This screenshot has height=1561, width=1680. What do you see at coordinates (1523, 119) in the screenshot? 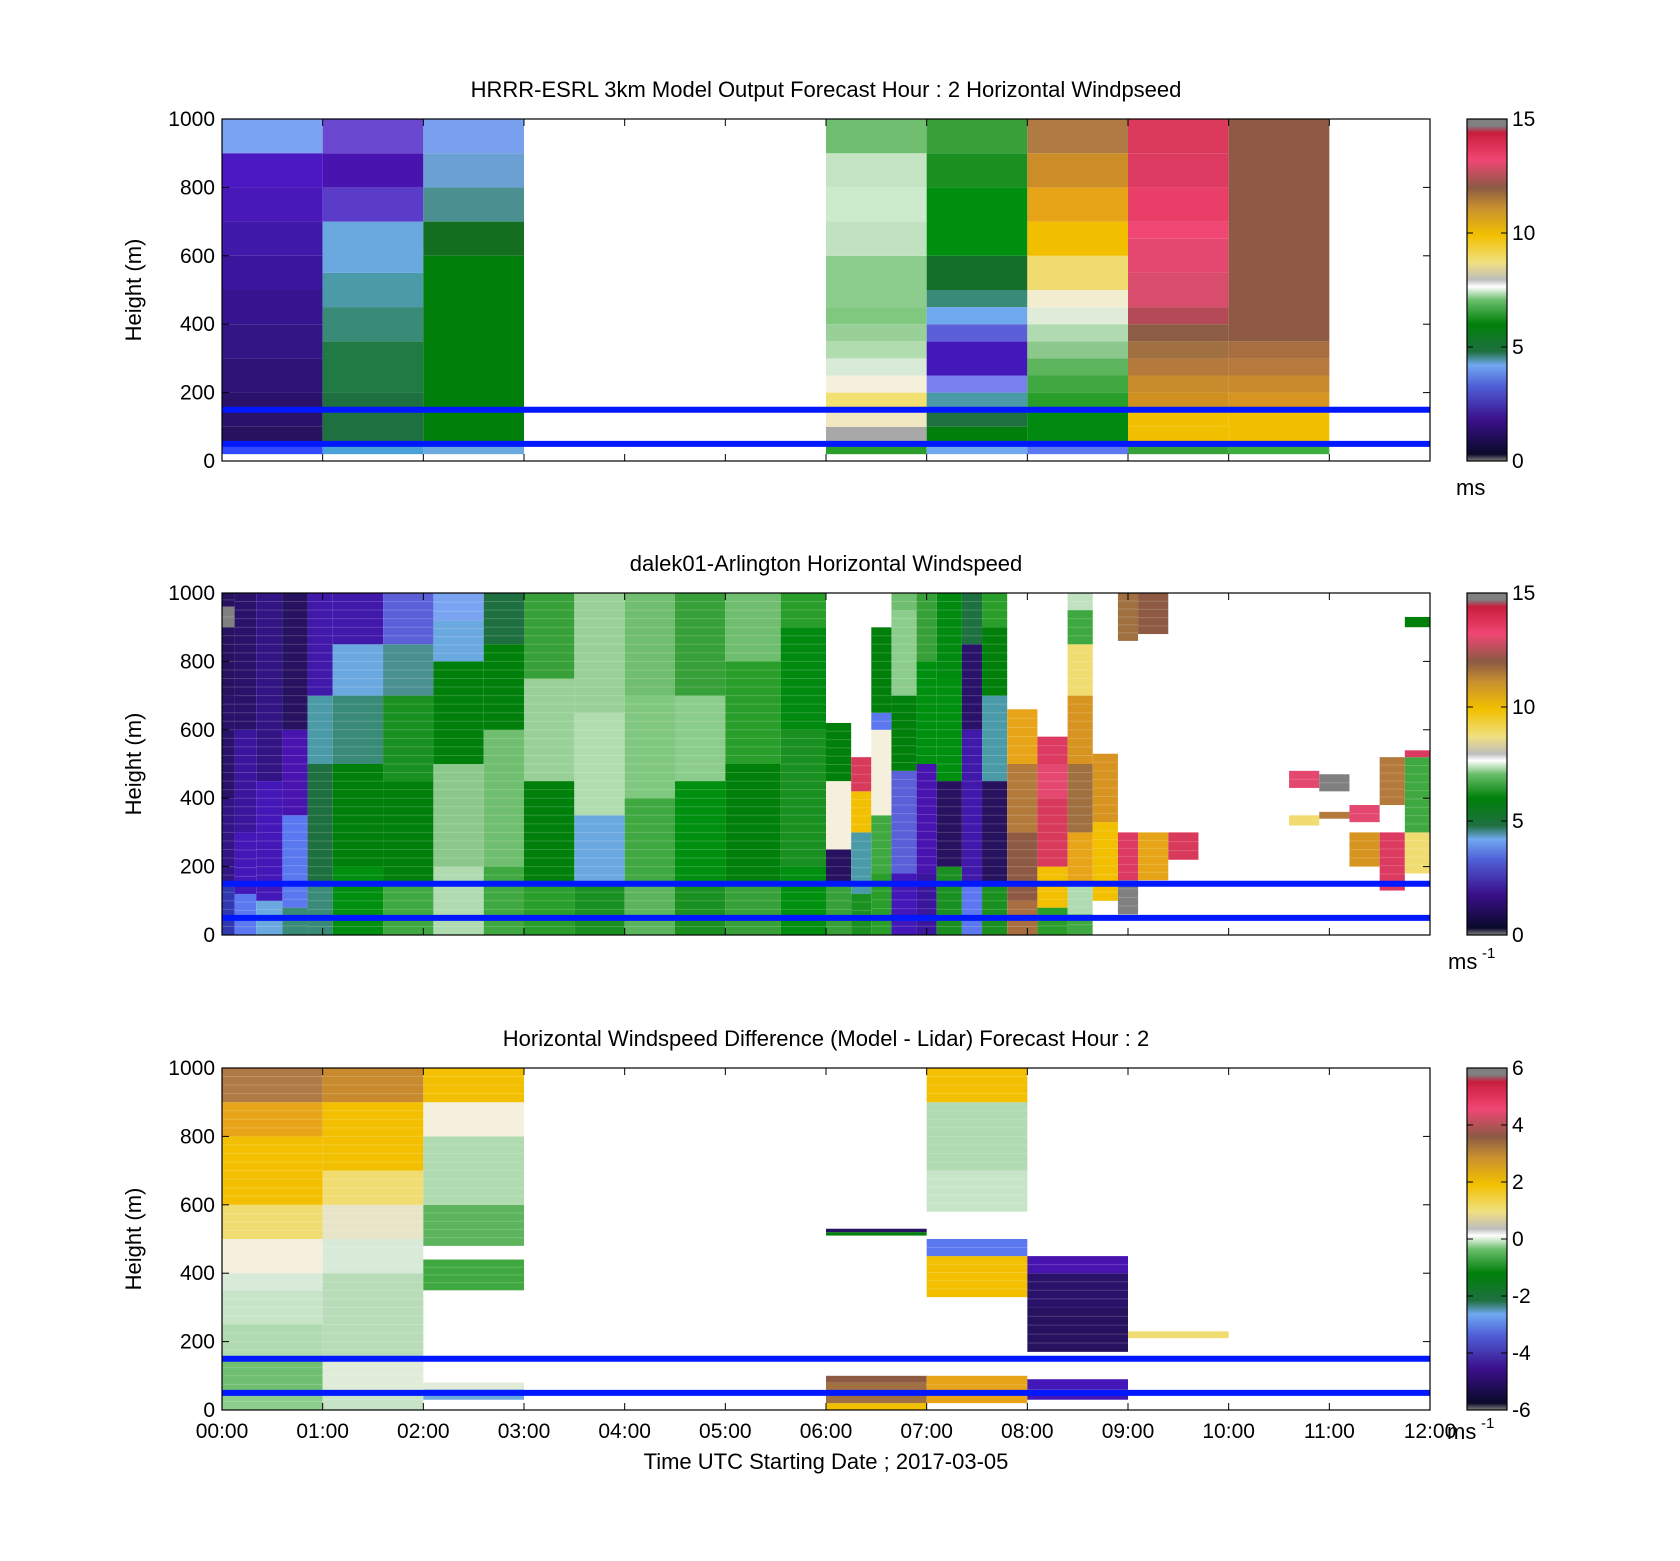
I see `colorbar-tick-label: 15` at bounding box center [1523, 119].